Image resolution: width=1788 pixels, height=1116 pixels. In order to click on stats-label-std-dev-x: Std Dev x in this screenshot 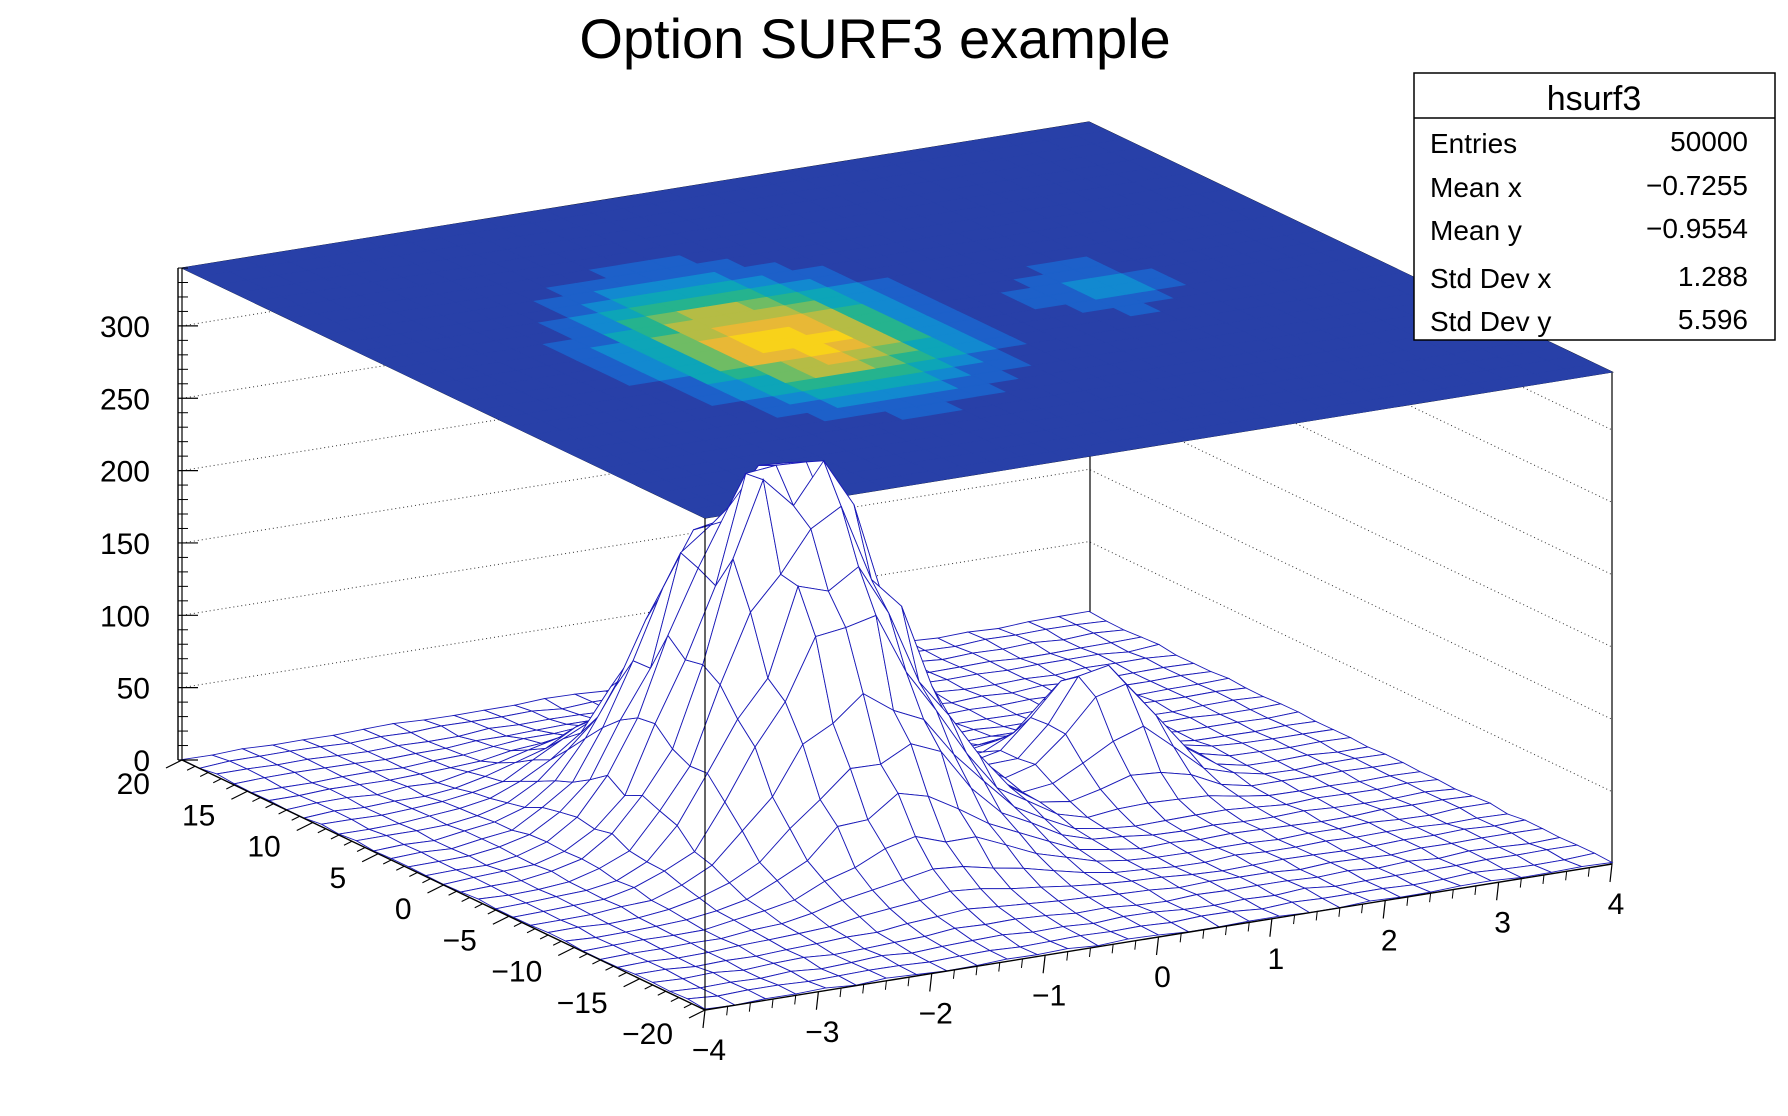, I will do `click(1490, 278)`.